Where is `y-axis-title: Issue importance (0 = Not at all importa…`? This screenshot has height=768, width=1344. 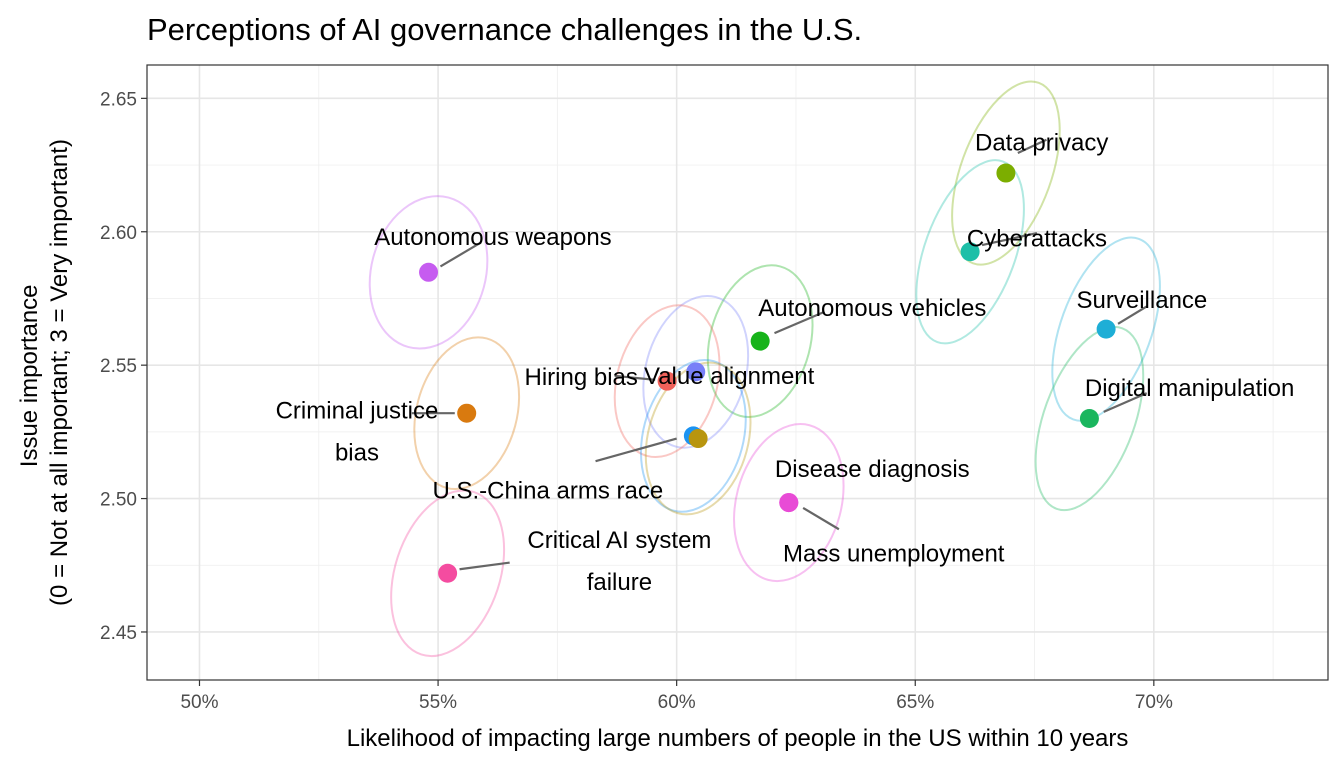 y-axis-title: Issue importance (0 = Not at all importa… is located at coordinates (44, 372).